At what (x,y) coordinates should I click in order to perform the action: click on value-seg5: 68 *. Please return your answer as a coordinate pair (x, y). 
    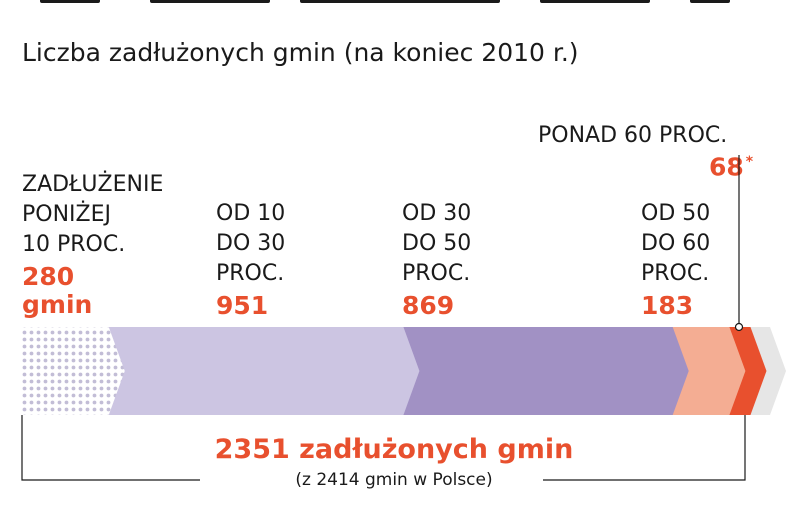
    Looking at the image, I should click on (731, 164).